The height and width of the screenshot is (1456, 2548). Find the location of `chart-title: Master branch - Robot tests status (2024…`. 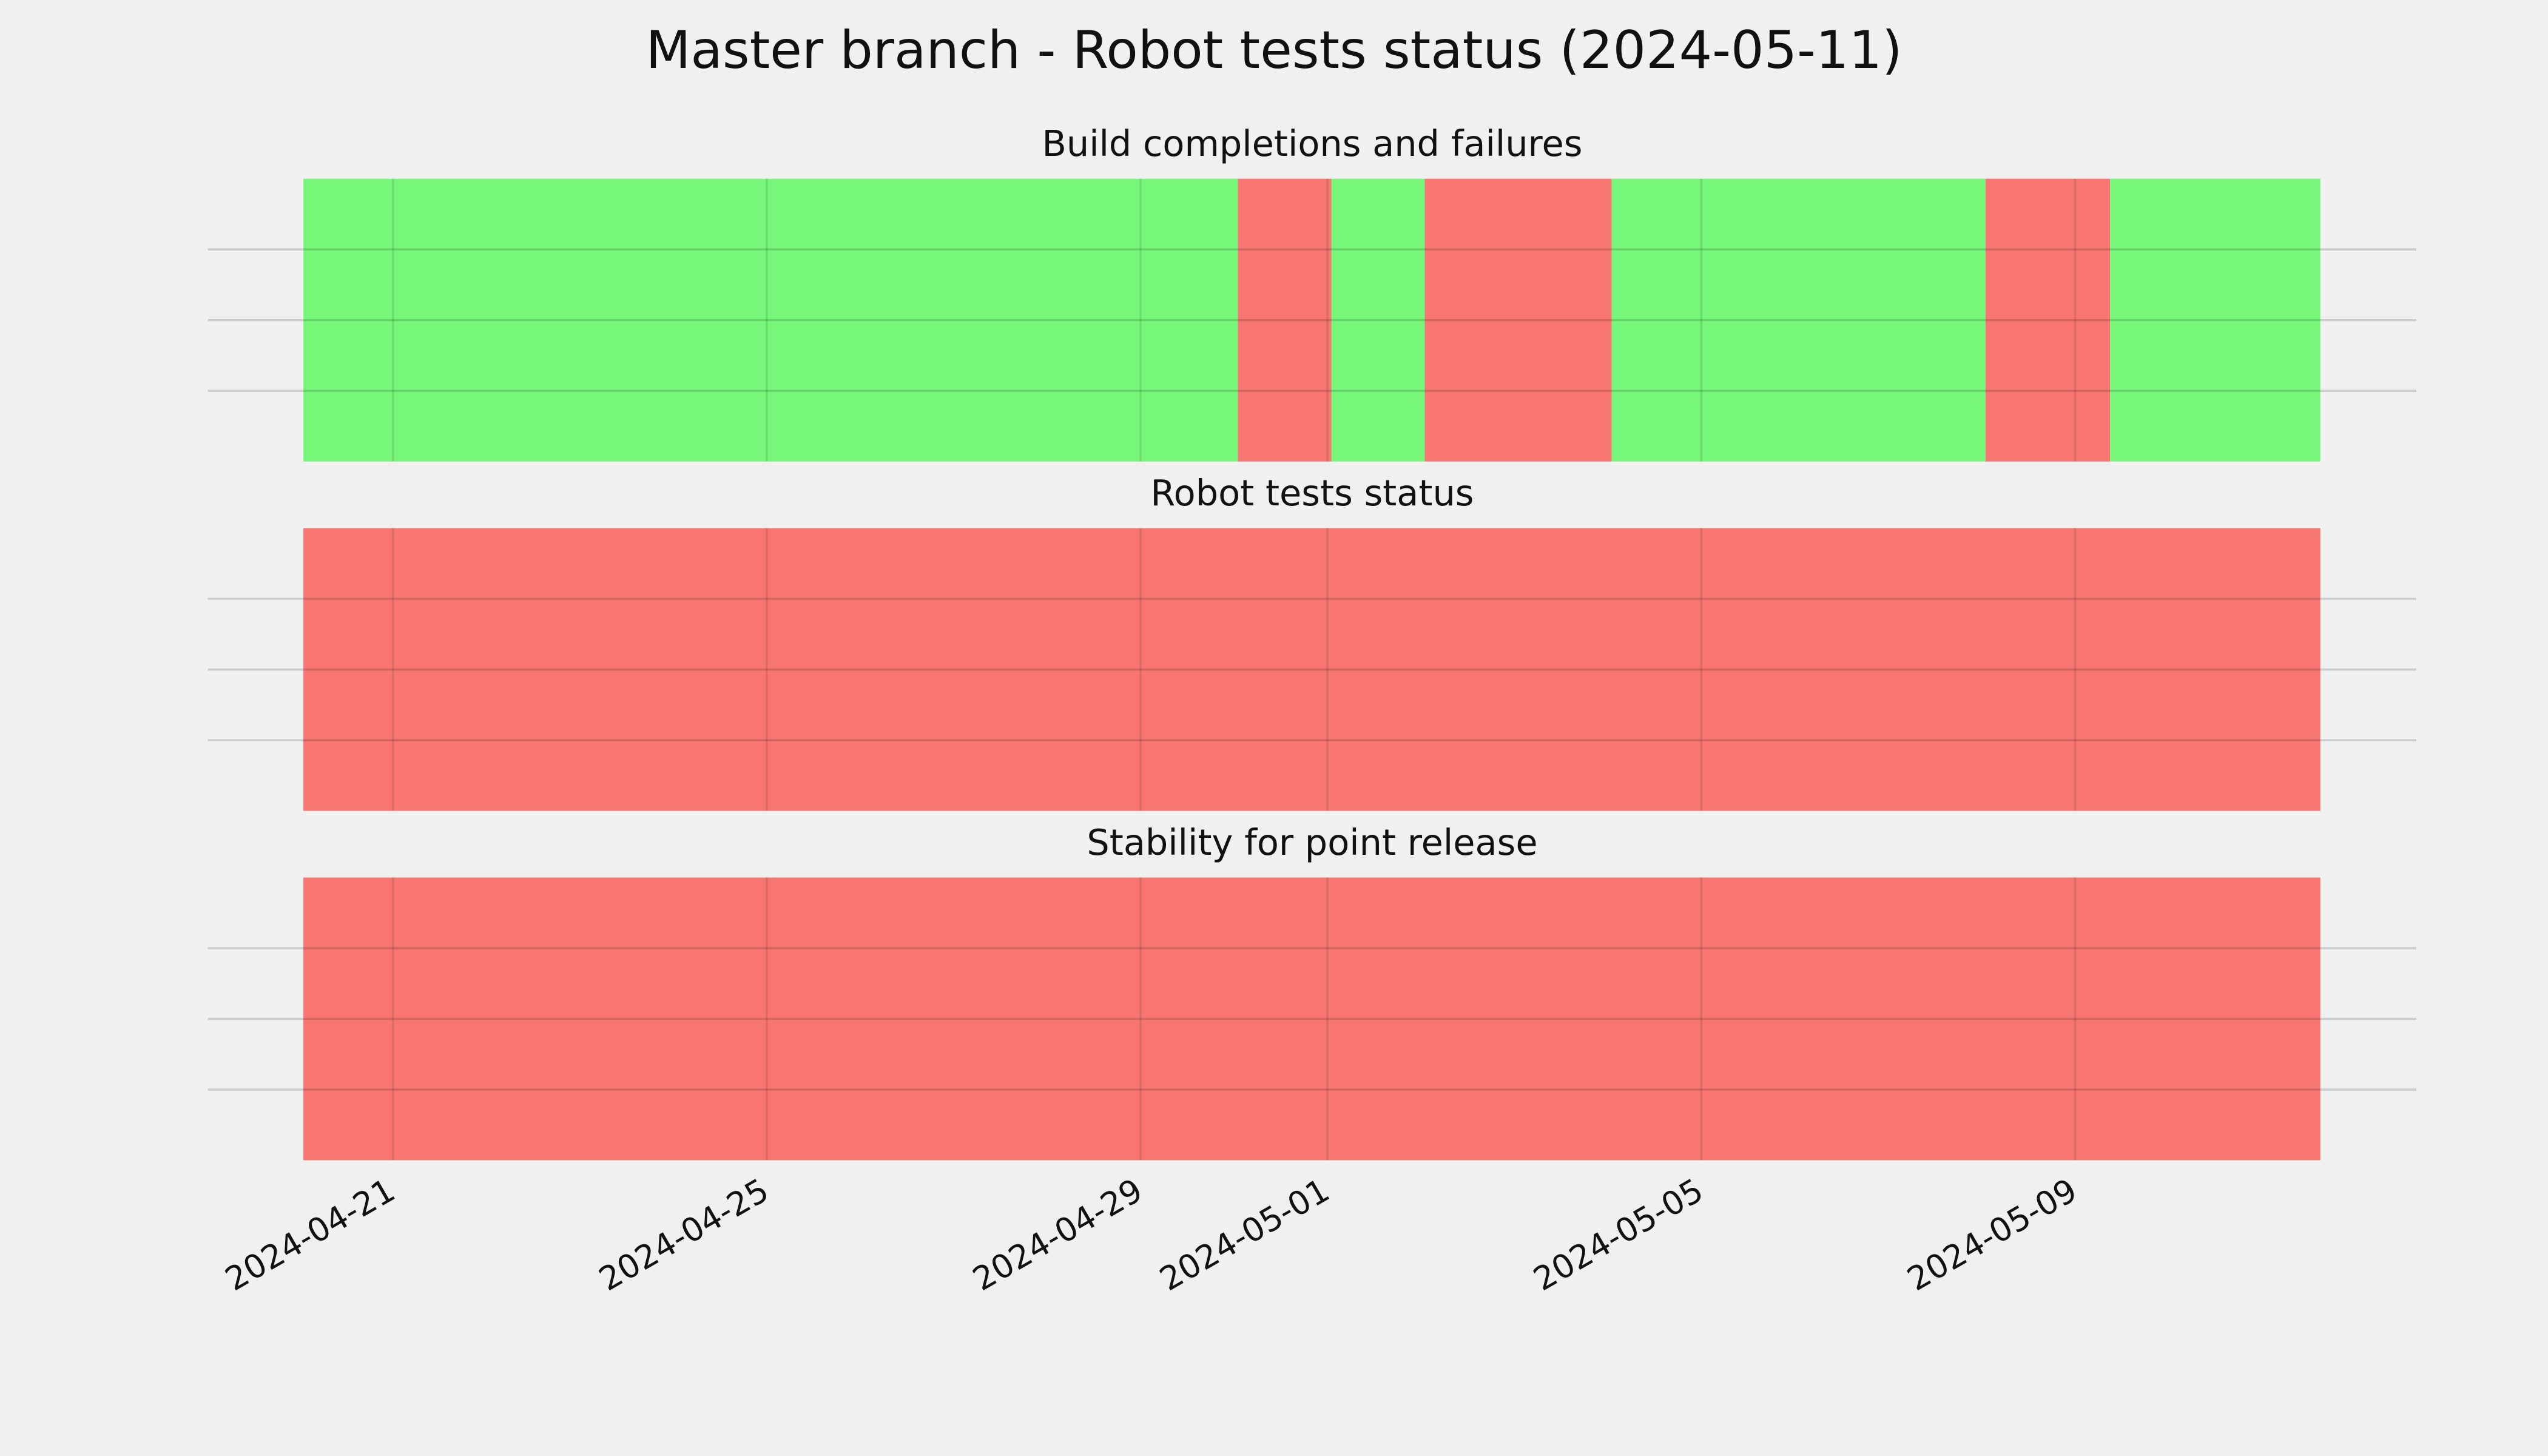

chart-title: Master branch - Robot tests status (2024… is located at coordinates (1273, 50).